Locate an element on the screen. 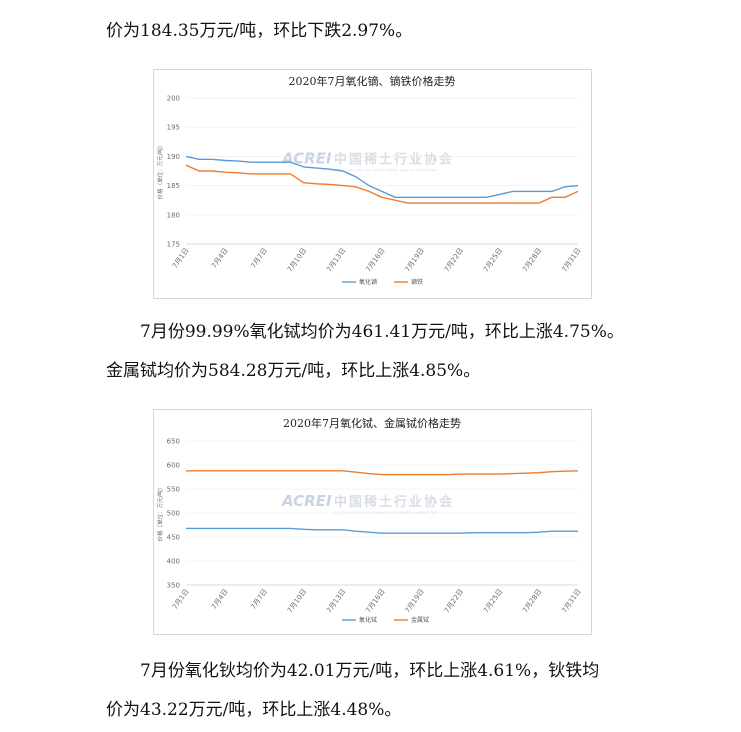  y-tick-label: 600 is located at coordinates (173, 466).